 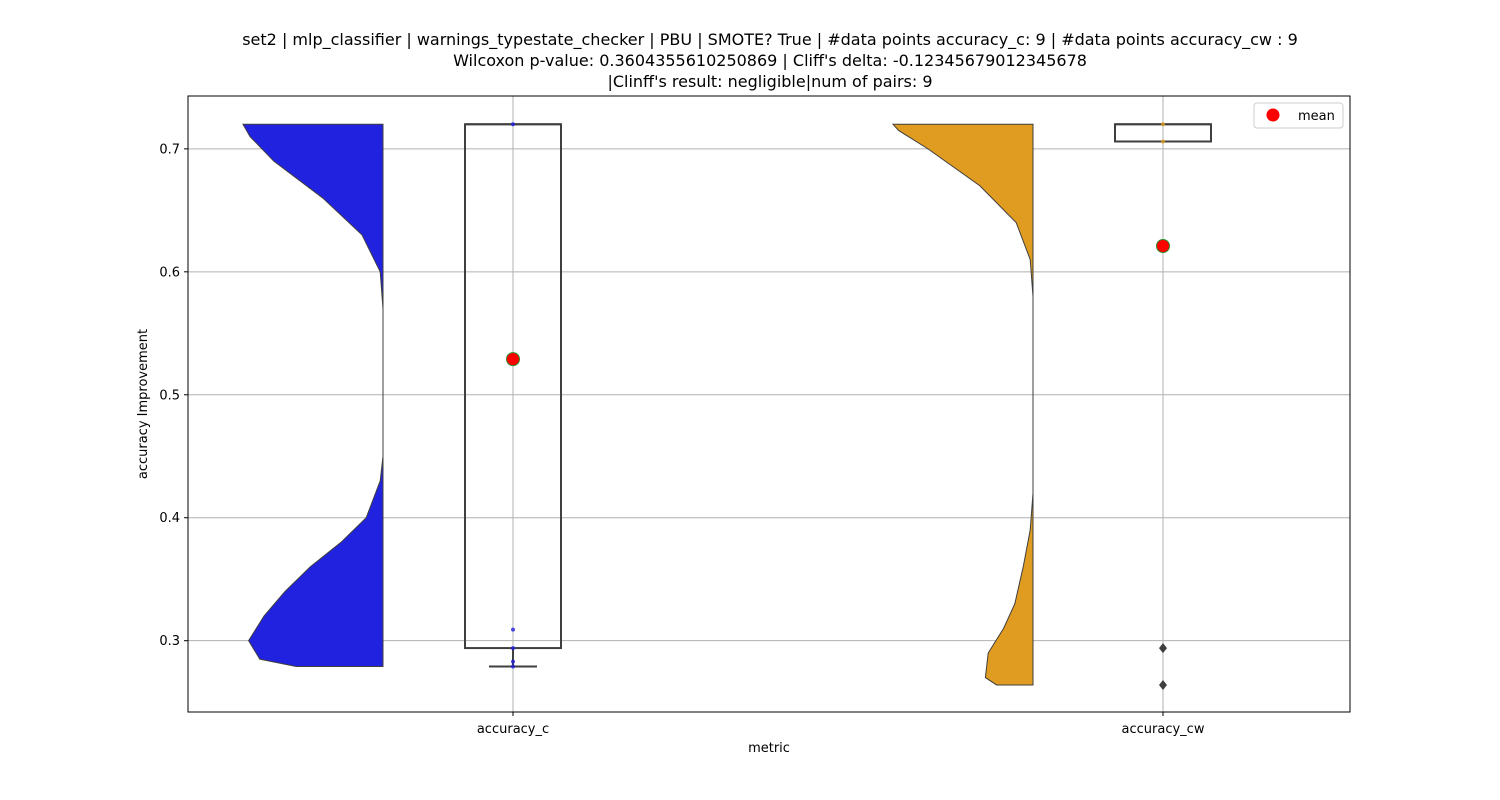 I want to click on legend-mean-label: mean, so click(x=1316, y=116).